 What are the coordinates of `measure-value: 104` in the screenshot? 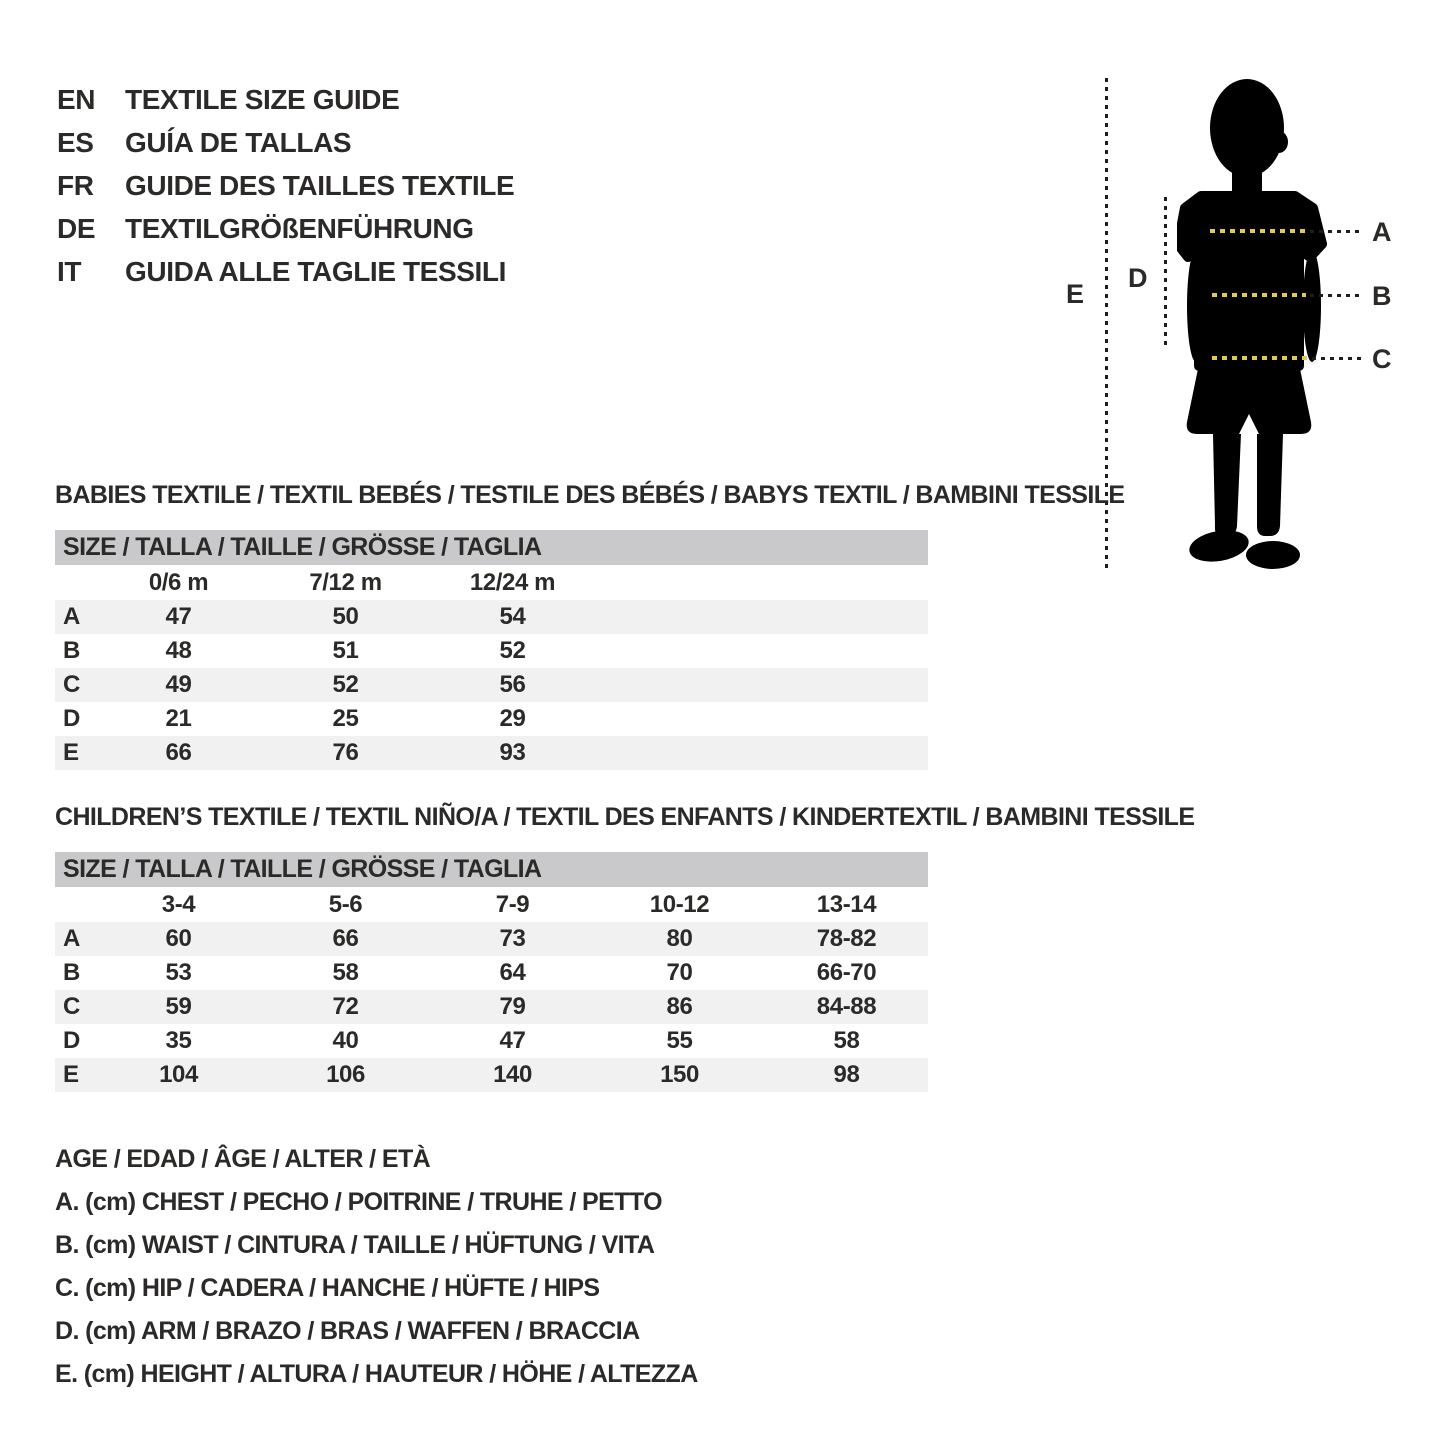 It's located at (178, 1074).